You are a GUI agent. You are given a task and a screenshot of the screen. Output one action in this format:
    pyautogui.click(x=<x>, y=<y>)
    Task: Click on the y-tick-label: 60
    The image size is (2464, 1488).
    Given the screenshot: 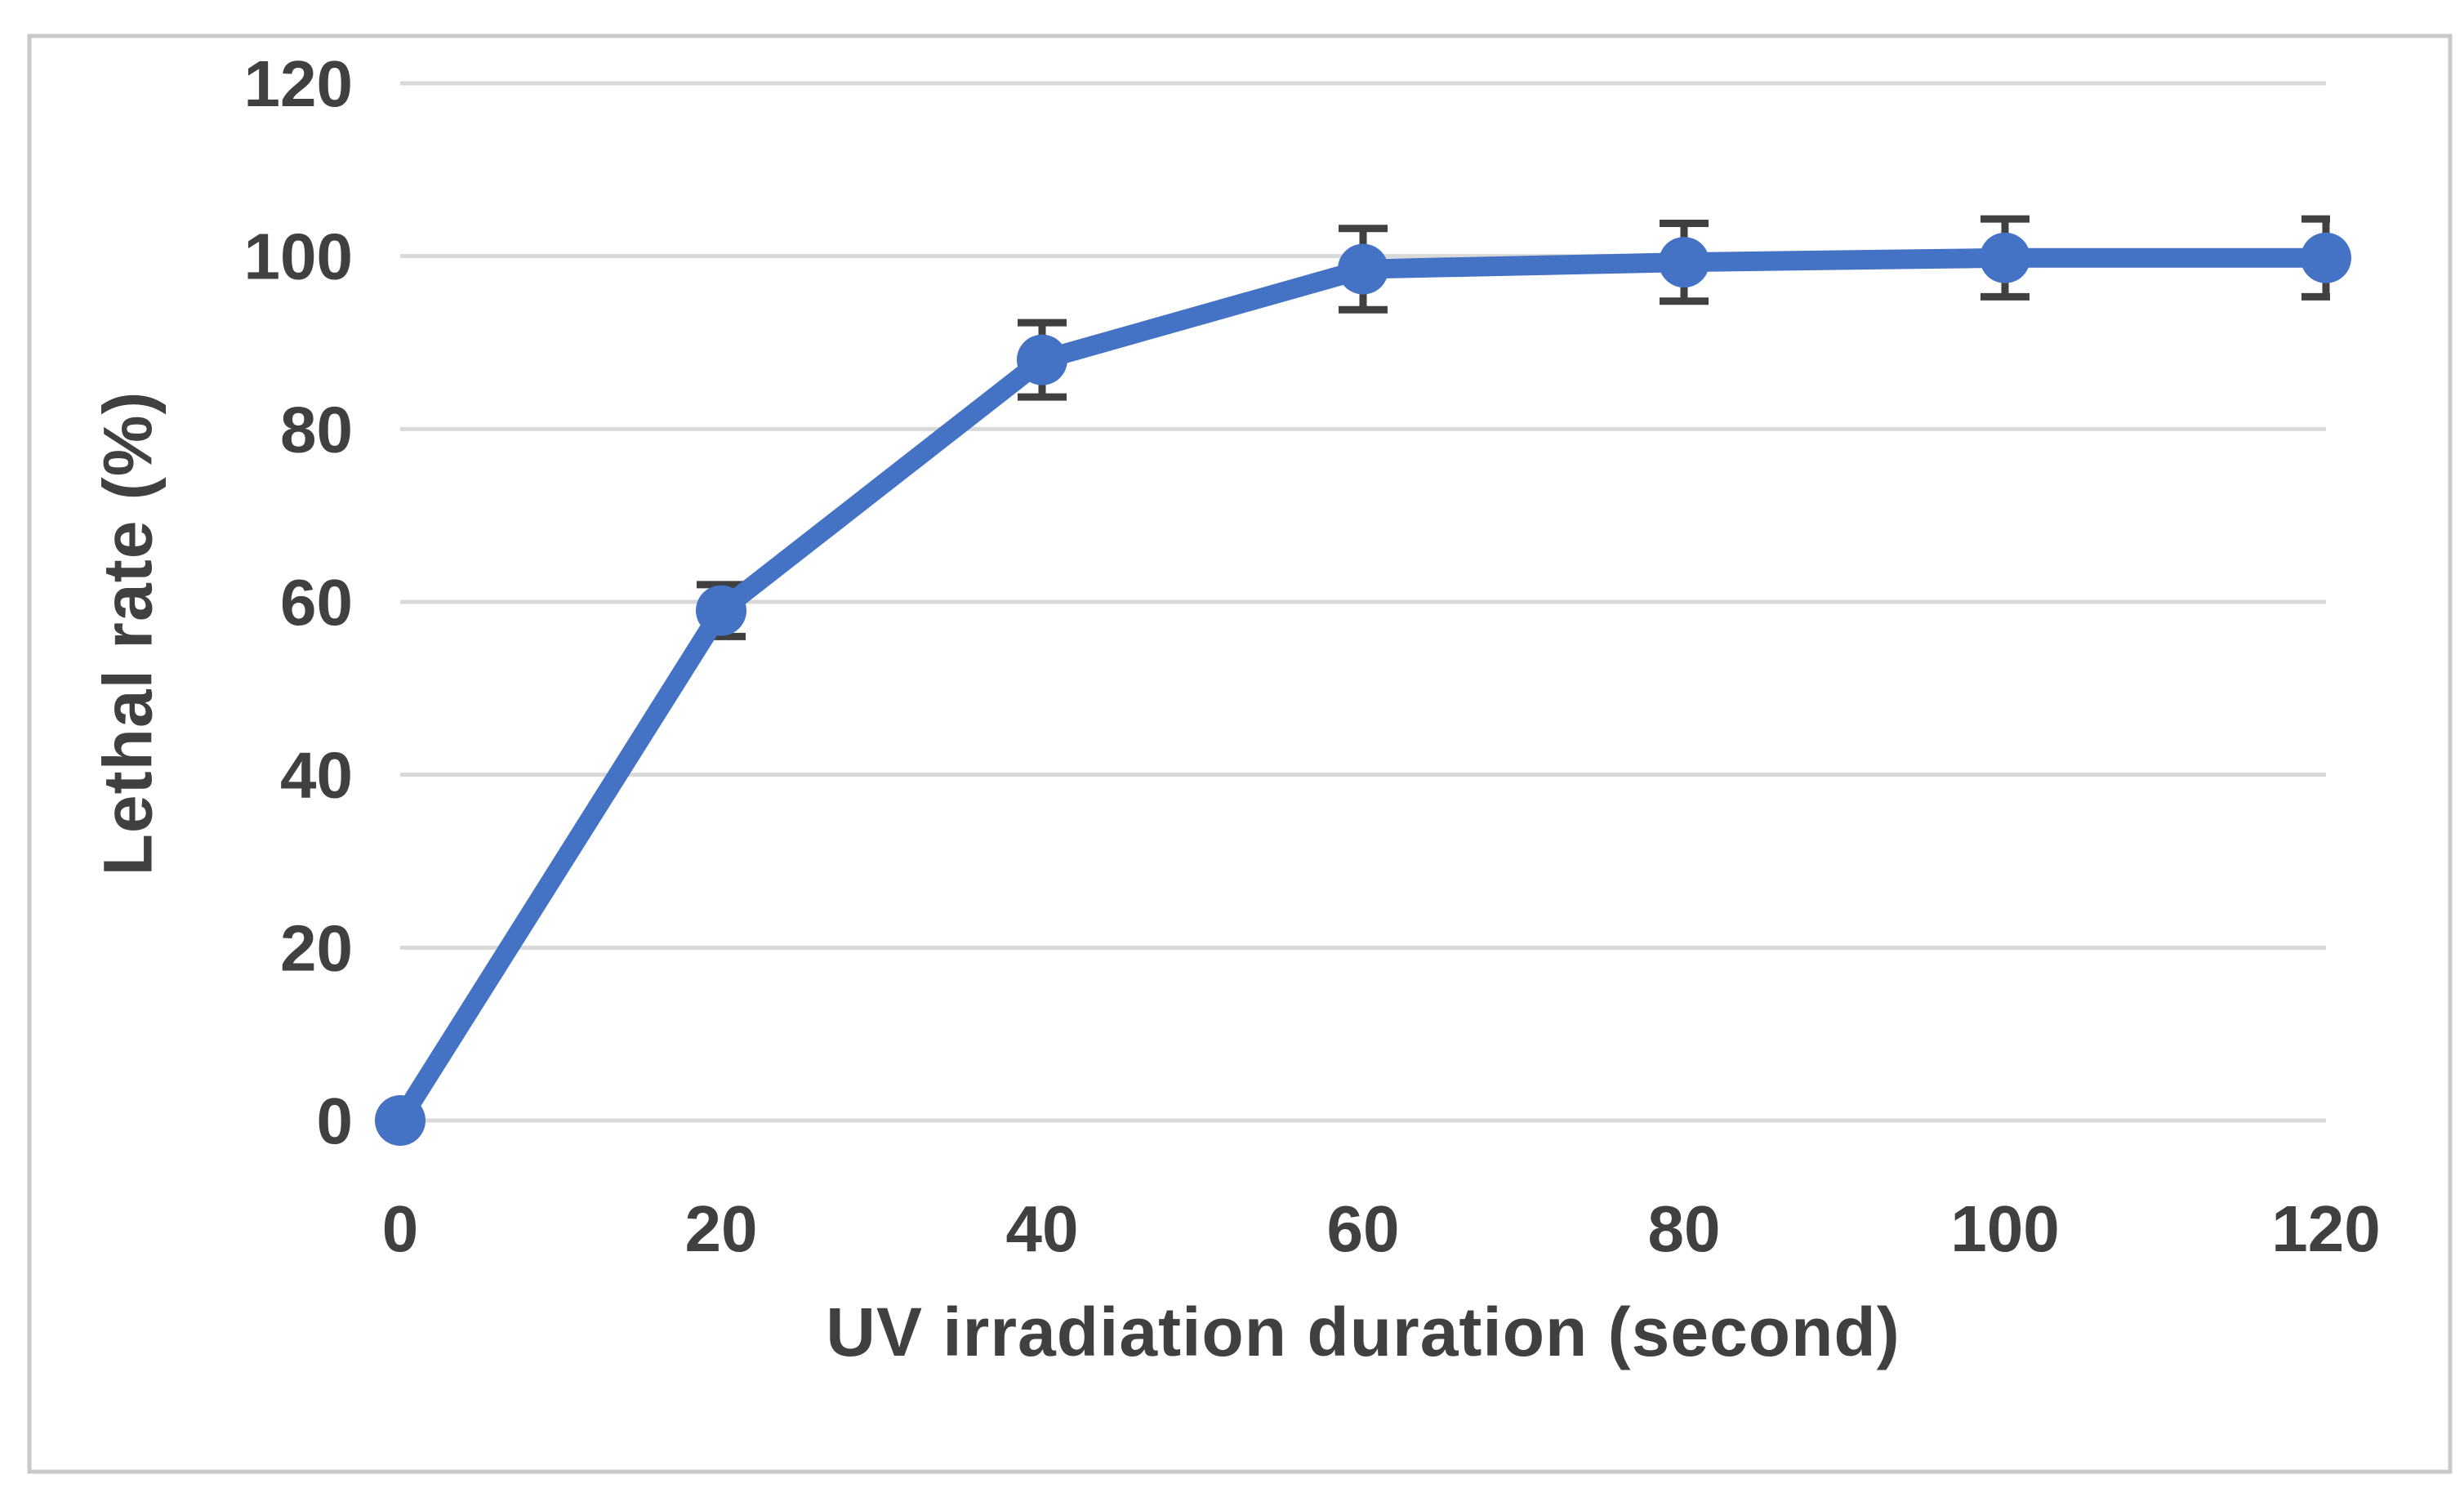 What is the action you would take?
    pyautogui.click(x=316, y=602)
    